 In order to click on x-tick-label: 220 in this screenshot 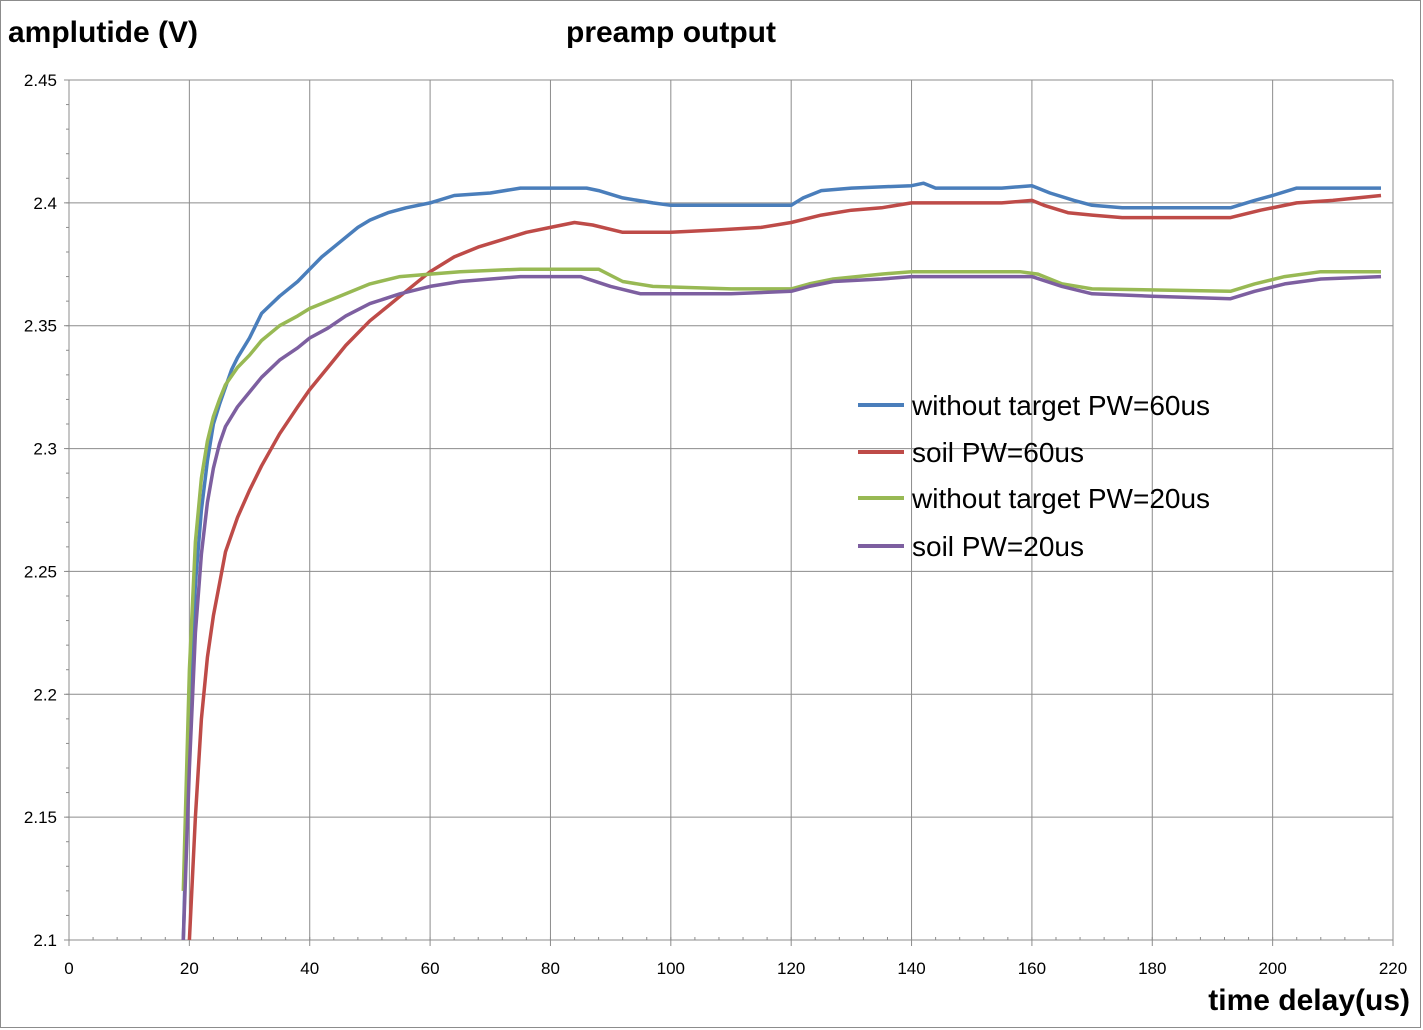, I will do `click(1393, 968)`.